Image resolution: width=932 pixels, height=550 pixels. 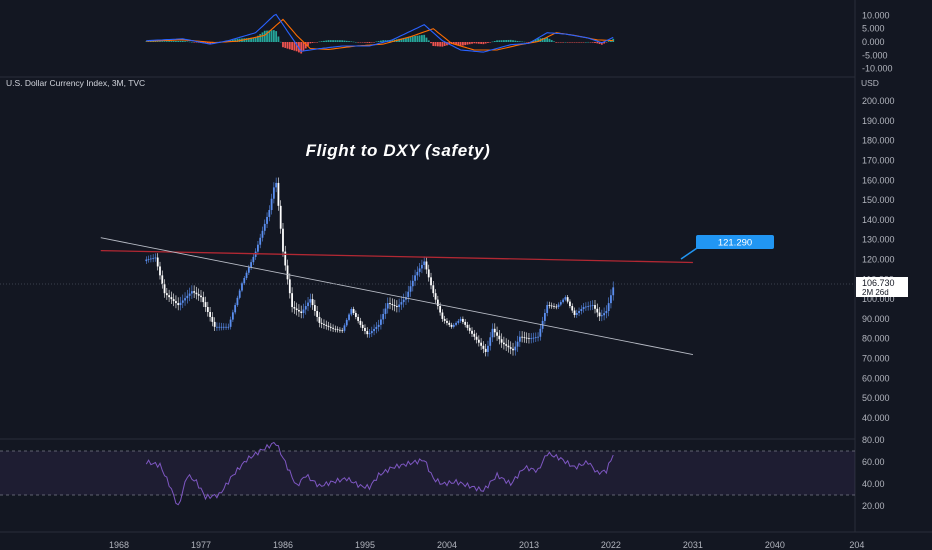 I want to click on annotation-title: Flight to DXY (safety), so click(x=398, y=150).